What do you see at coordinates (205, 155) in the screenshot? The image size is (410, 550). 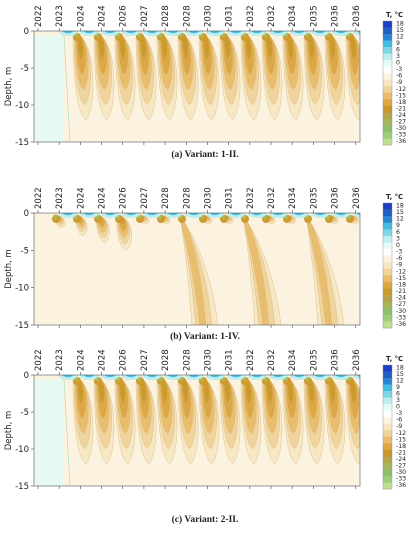 I see `caption-a: (a) Variant: 1-II.` at bounding box center [205, 155].